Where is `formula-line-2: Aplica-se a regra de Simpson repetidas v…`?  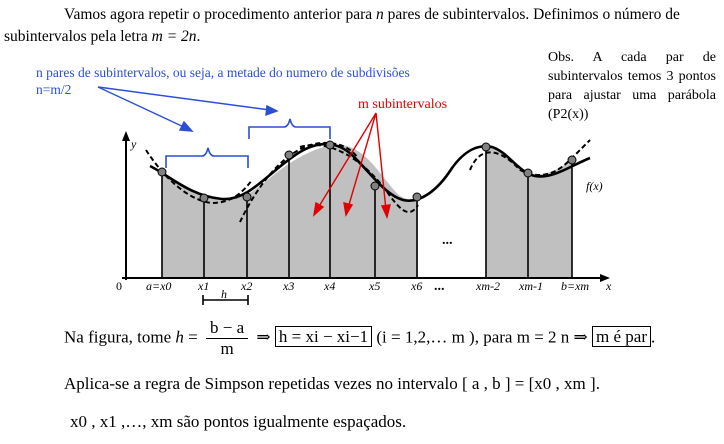
formula-line-2: Aplica-se a regra de Simpson repetidas v… is located at coordinates (332, 383).